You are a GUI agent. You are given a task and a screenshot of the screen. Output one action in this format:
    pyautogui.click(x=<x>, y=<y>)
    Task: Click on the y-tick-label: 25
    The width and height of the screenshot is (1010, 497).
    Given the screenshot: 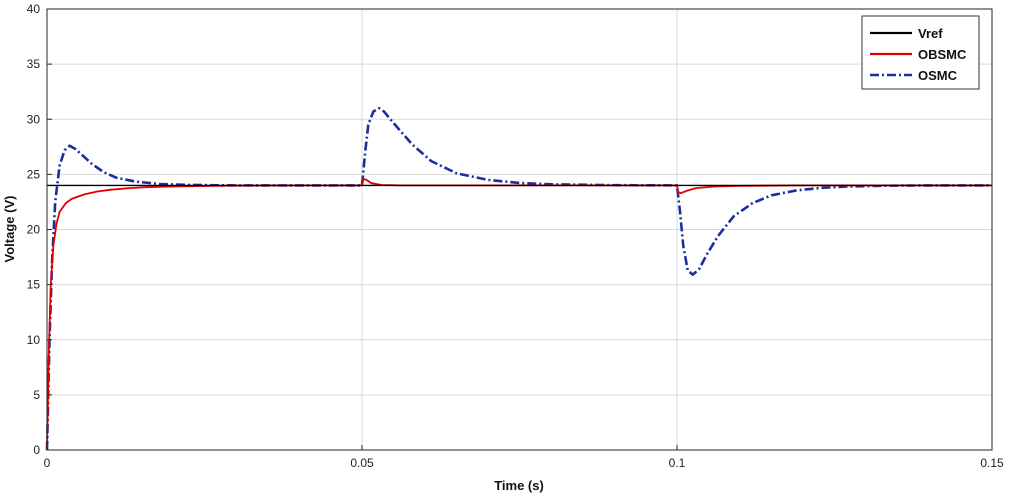 What is the action you would take?
    pyautogui.click(x=34, y=174)
    